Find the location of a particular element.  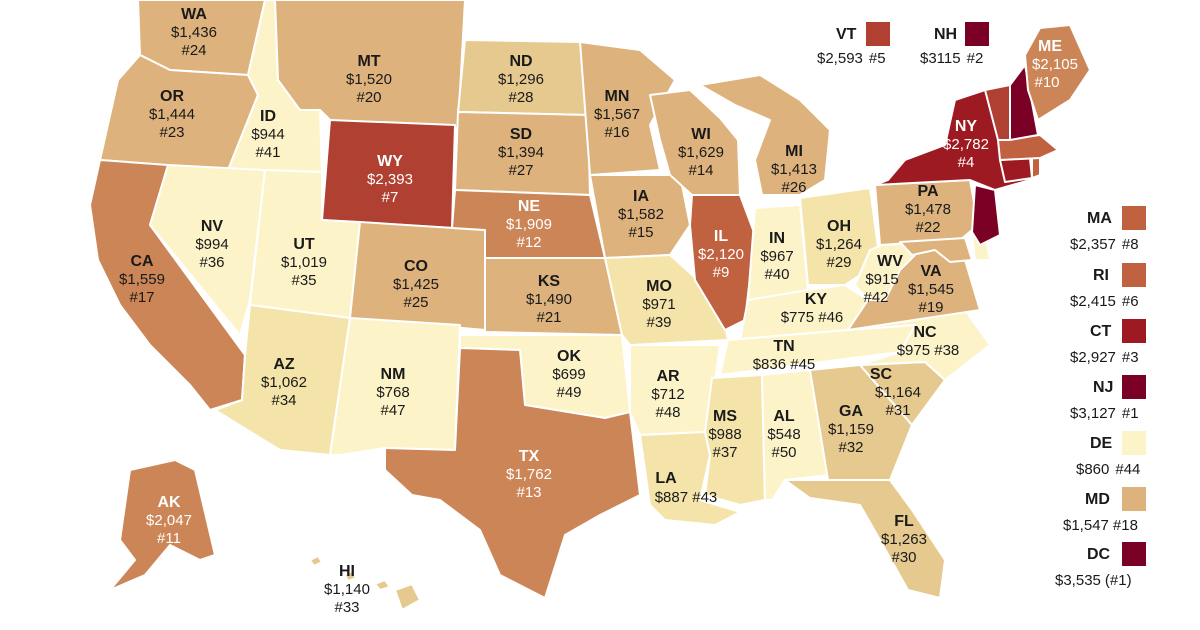

label-WI: WI $1,629 #14 is located at coordinates (701, 152).